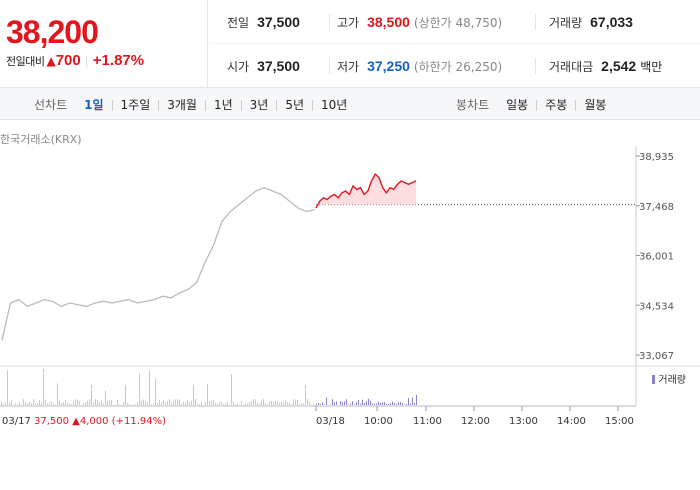 The height and width of the screenshot is (490, 700). I want to click on up-triangle-icon: ▲, so click(51, 61).